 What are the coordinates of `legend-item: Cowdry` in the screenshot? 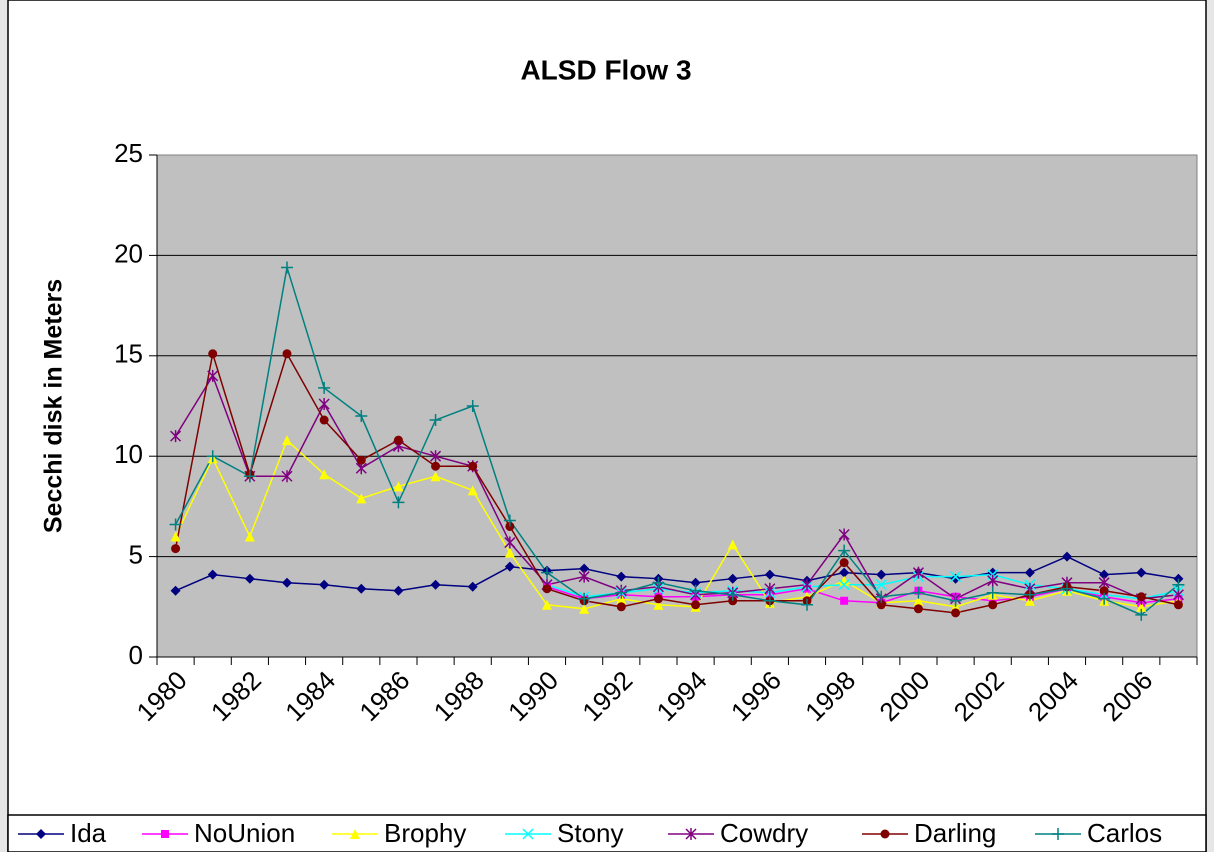 It's located at (738, 833).